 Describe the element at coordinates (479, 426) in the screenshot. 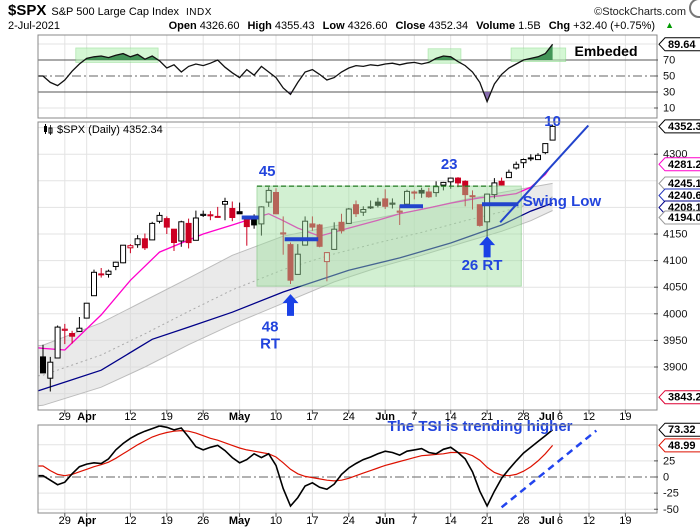

I see `annotation-tsi-trending-higher: The TSI is trending higher` at that location.